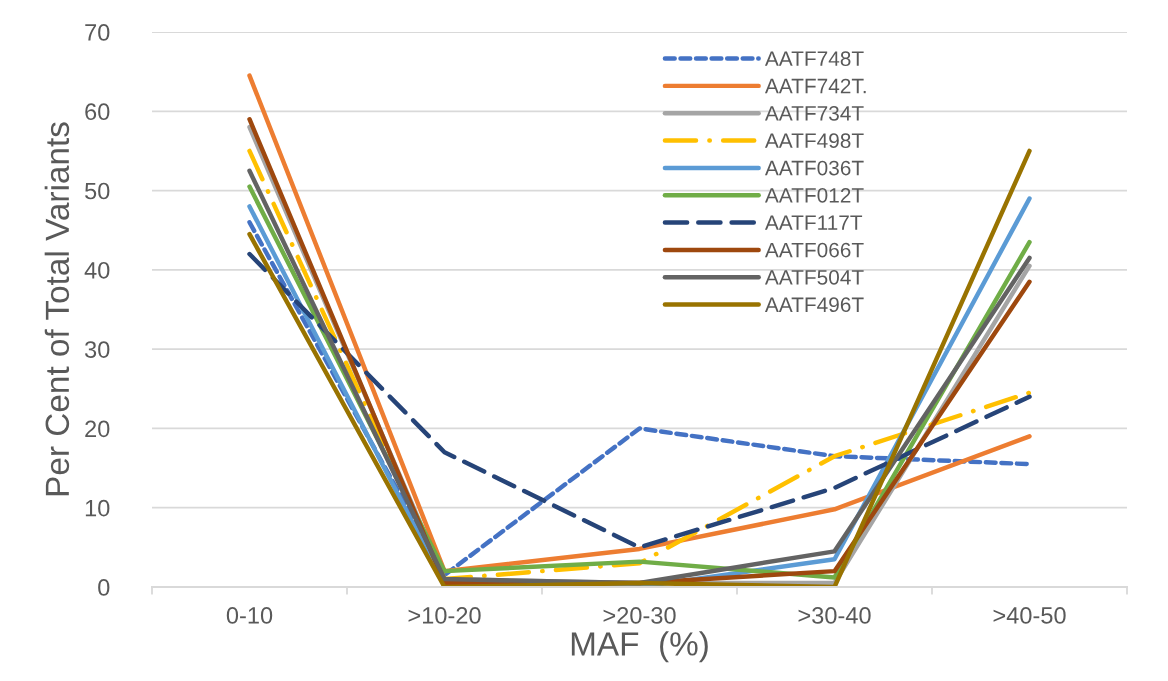 The height and width of the screenshot is (681, 1168). What do you see at coordinates (814, 141) in the screenshot?
I see `legend-label: AATF498T` at bounding box center [814, 141].